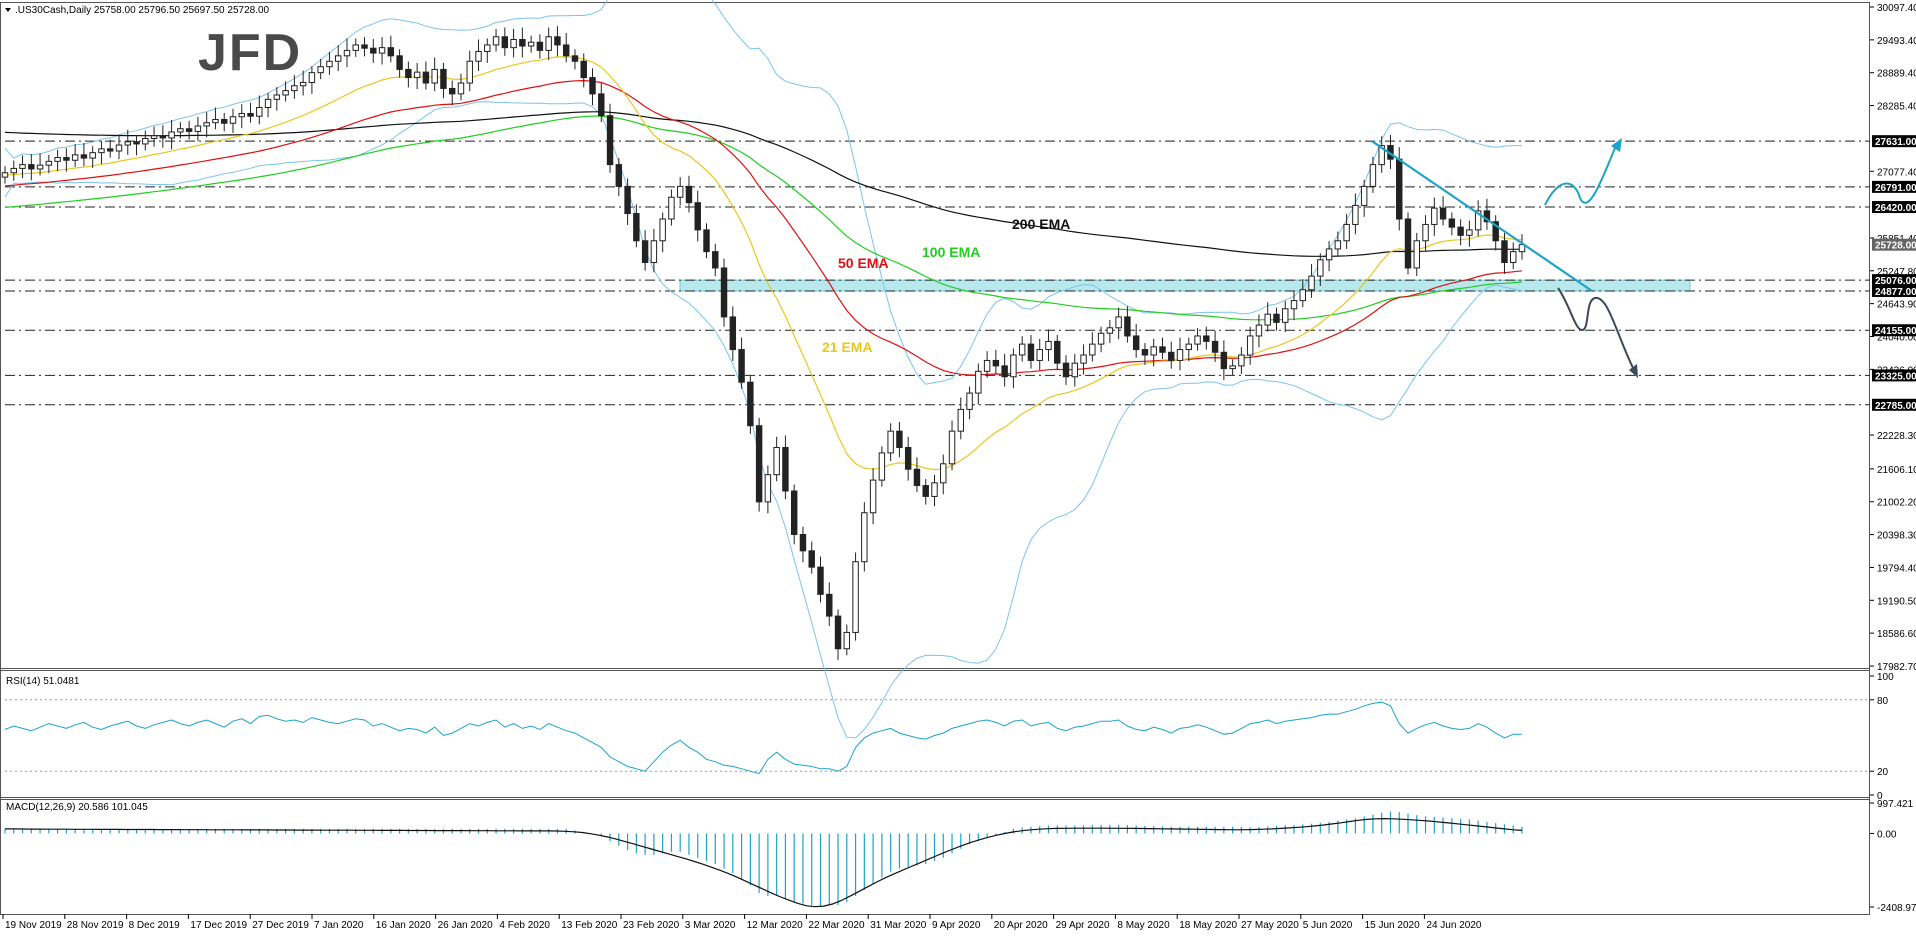  I want to click on descending-trendline, so click(1482, 216).